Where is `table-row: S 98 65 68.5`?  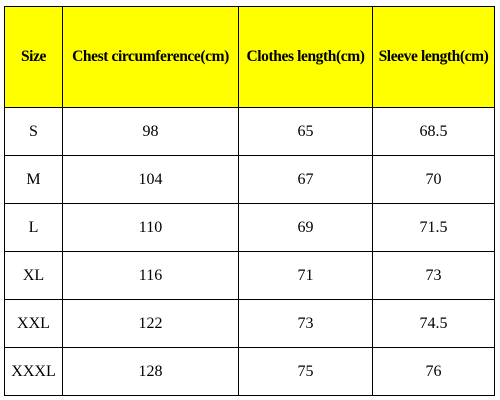
table-row: S 98 65 68.5 is located at coordinates (249, 131).